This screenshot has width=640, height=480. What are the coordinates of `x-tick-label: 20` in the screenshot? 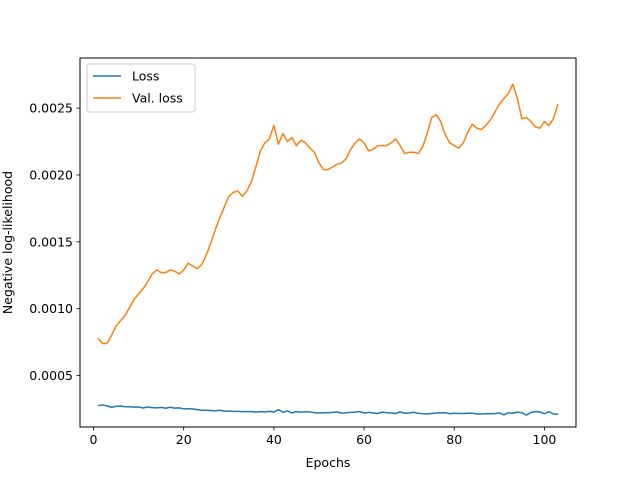 It's located at (184, 439).